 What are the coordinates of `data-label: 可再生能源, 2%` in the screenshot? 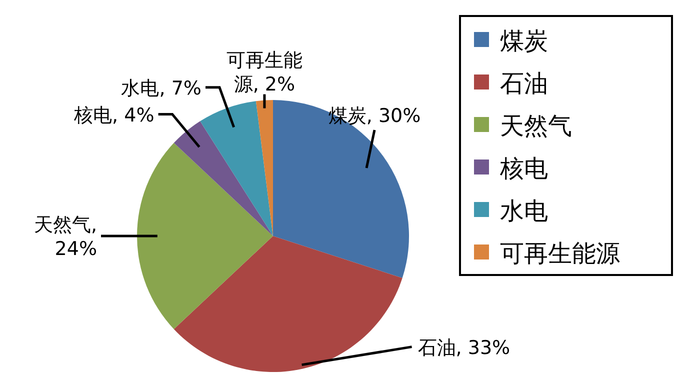 It's located at (264, 72).